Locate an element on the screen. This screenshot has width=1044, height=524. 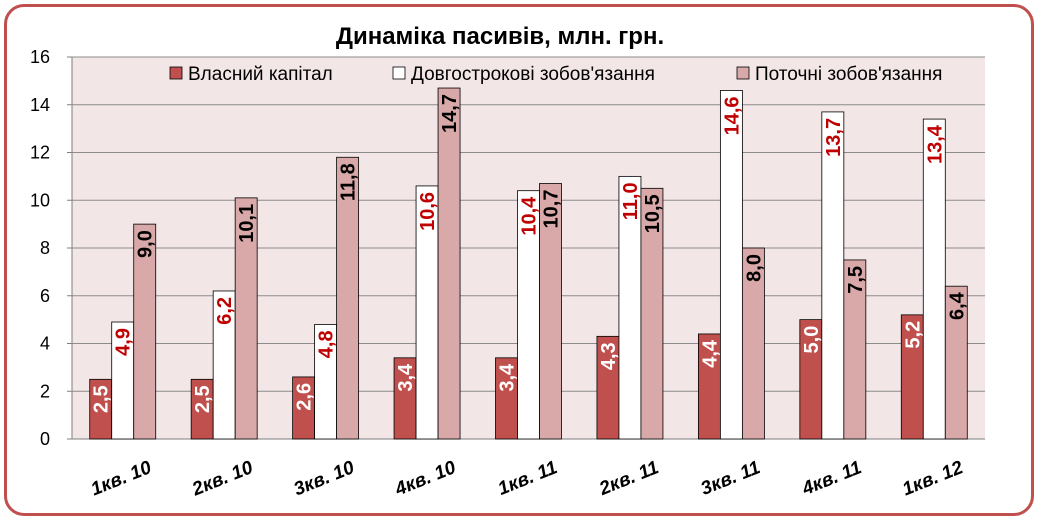
x-tick-label: 4кв. 11 is located at coordinates (831, 478).